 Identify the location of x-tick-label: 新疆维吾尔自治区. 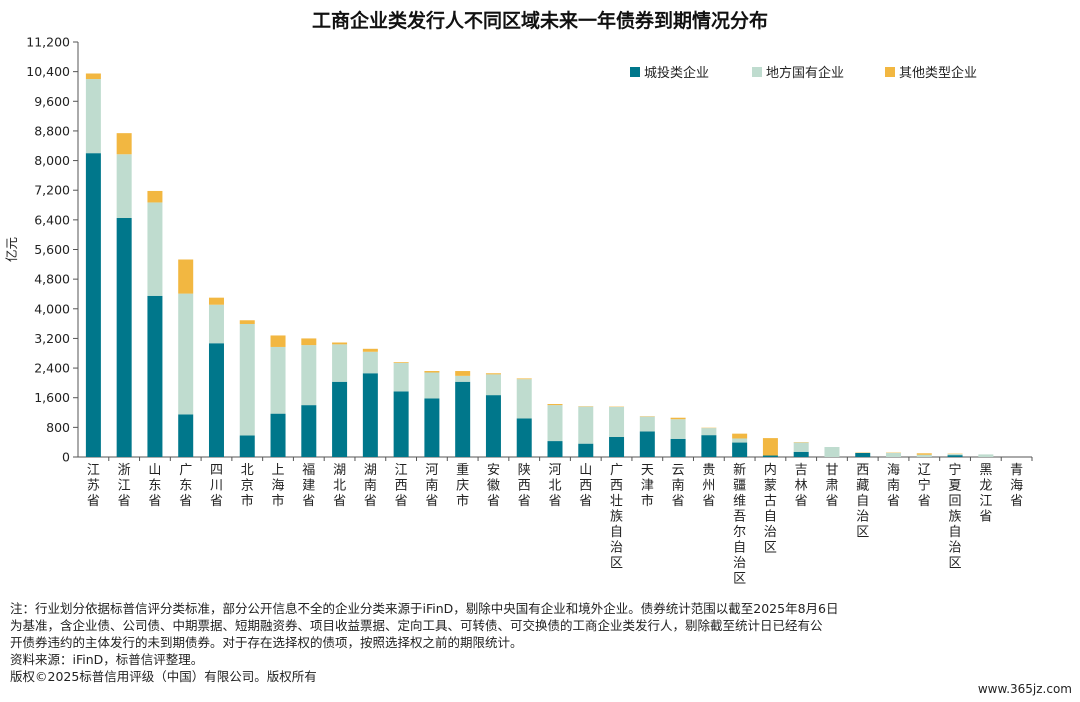
(739, 524).